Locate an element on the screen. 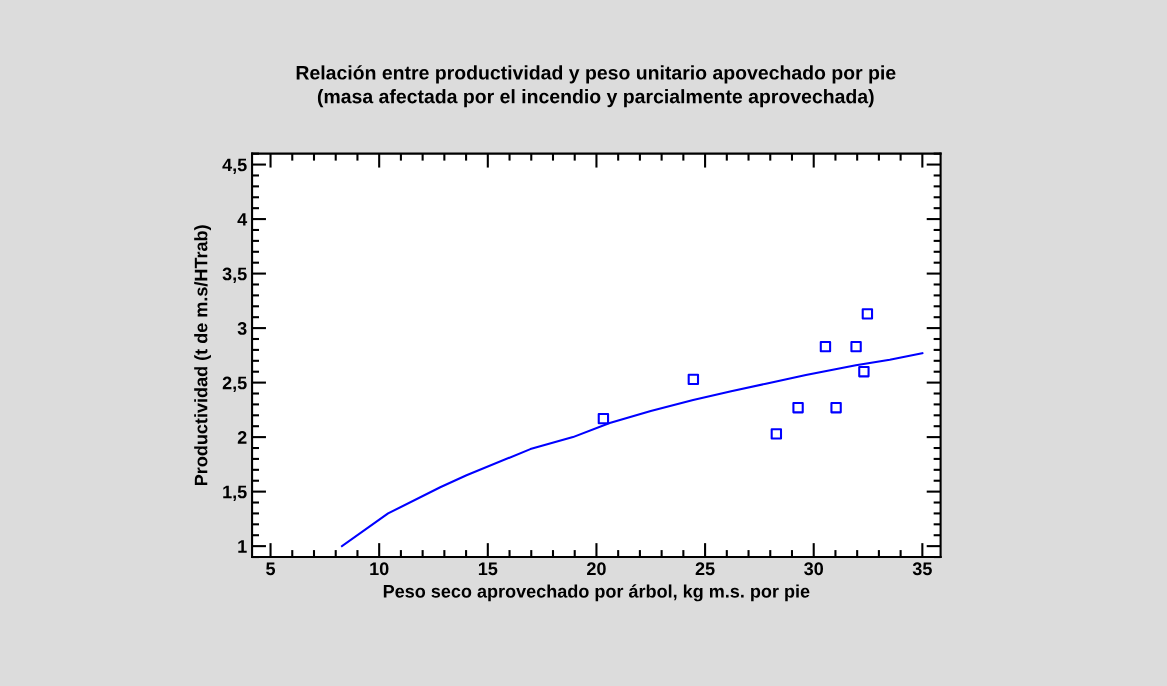 This screenshot has height=686, width=1167. y-tick-label: 2,5 is located at coordinates (234, 384).